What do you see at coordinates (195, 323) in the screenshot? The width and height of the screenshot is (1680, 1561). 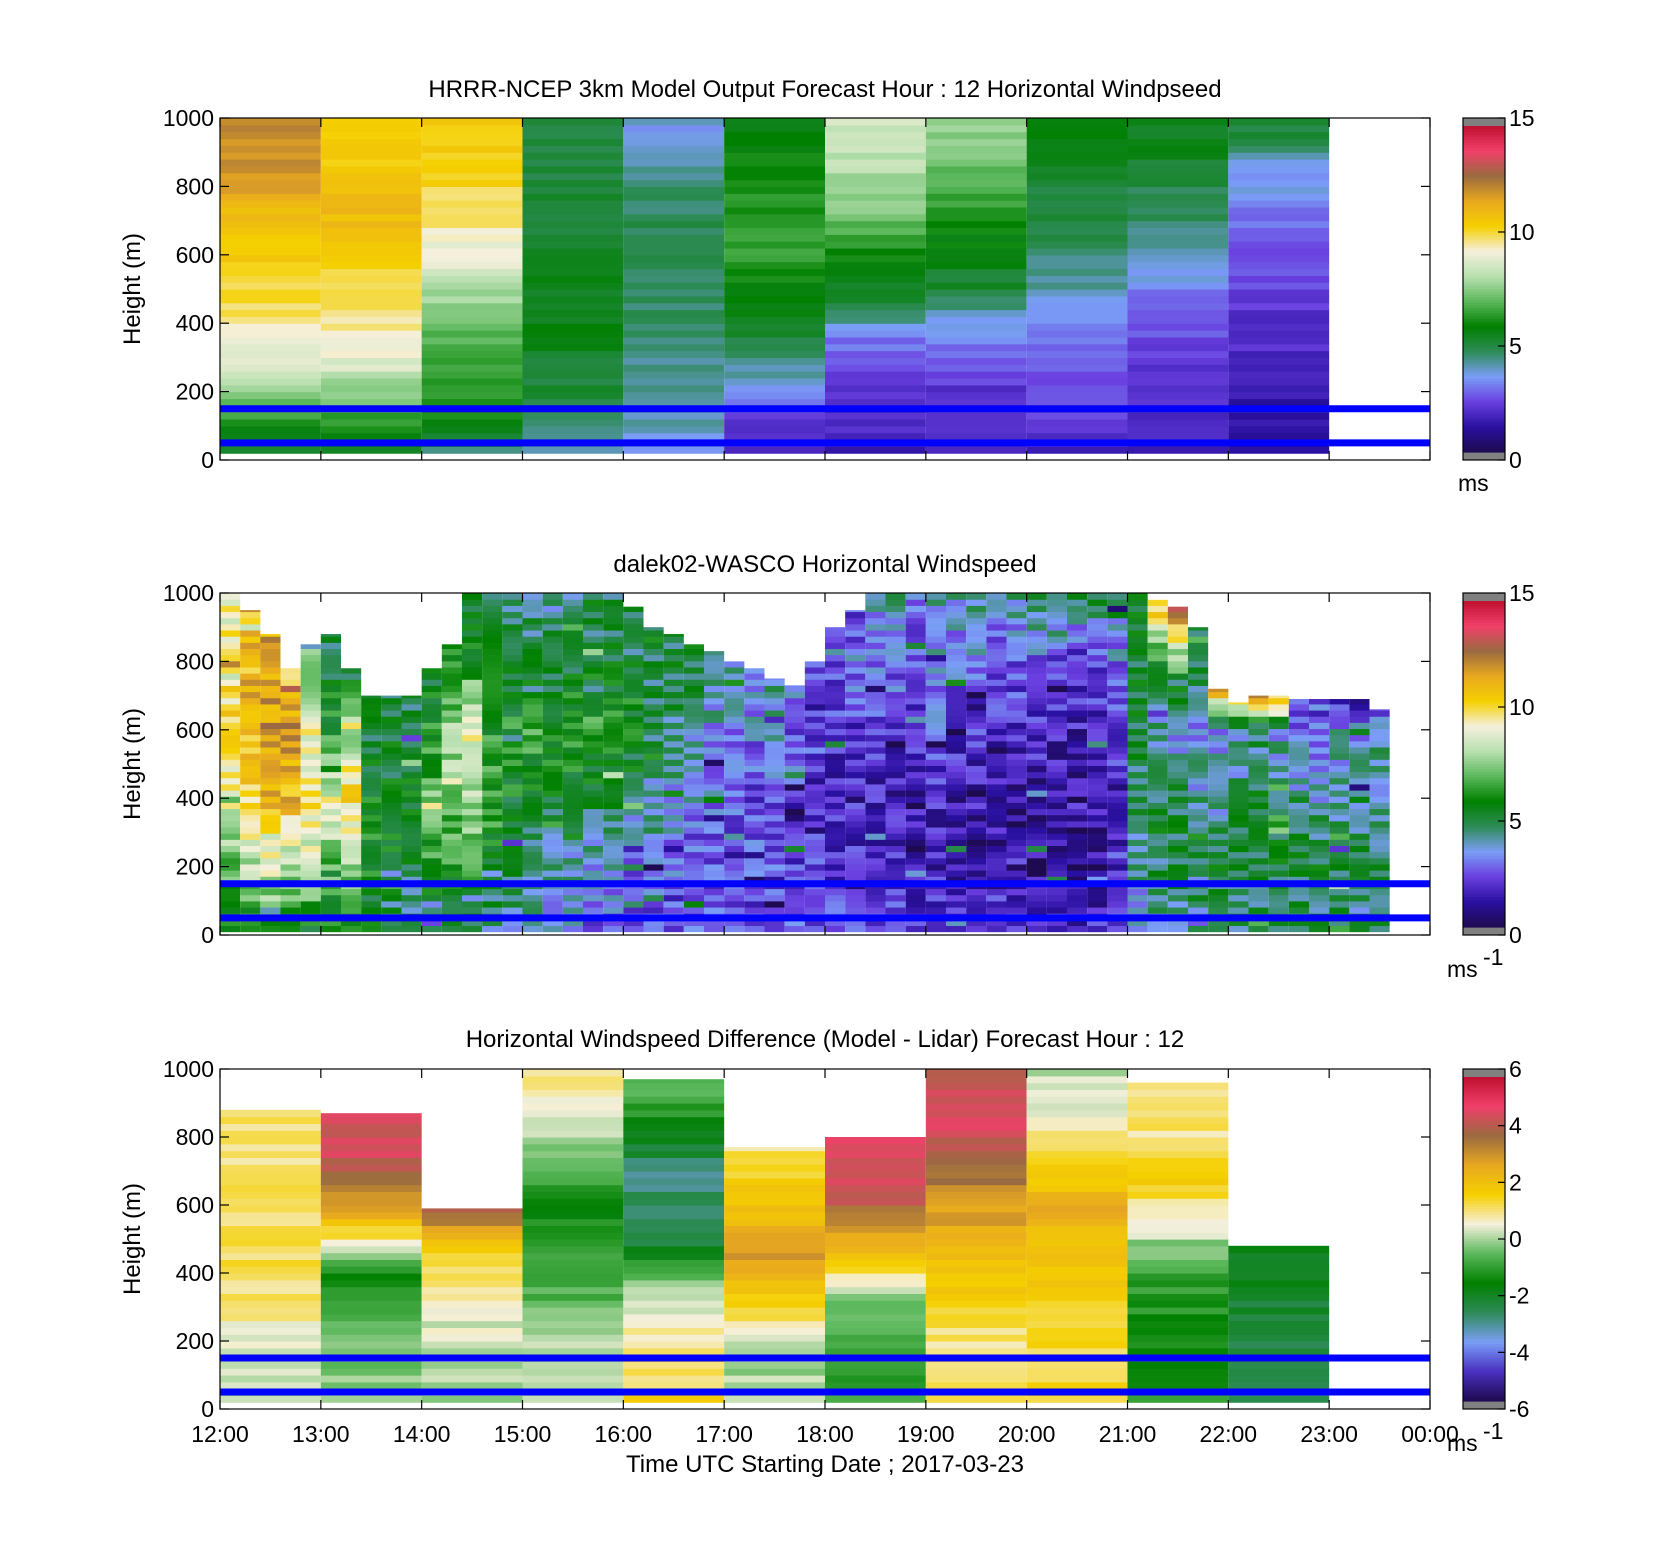 I see `y-tick-label: 400` at bounding box center [195, 323].